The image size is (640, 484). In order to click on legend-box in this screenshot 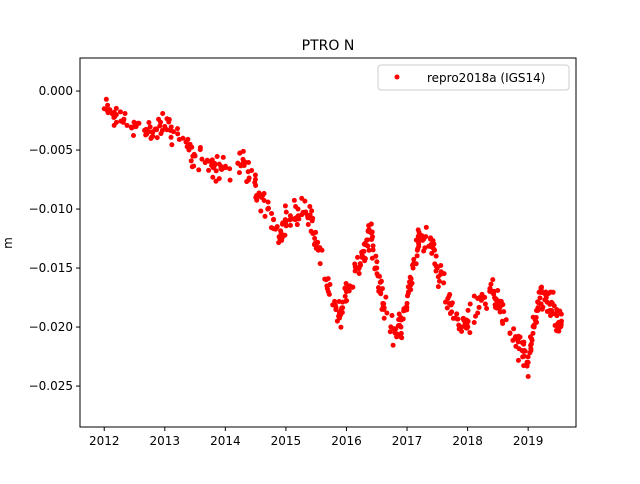, I will do `click(473, 77)`.